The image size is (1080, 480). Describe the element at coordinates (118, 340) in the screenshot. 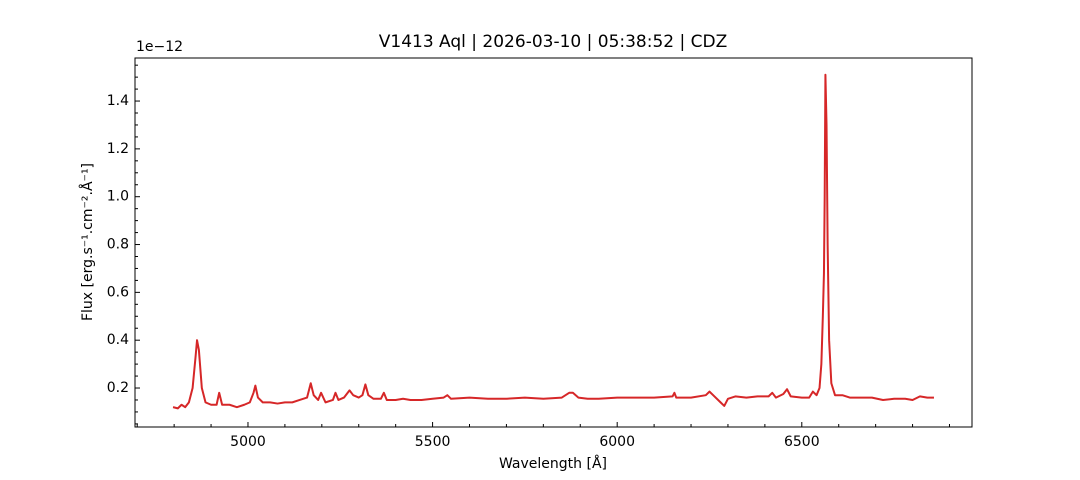

I see `y-tick-label: 0.4` at that location.